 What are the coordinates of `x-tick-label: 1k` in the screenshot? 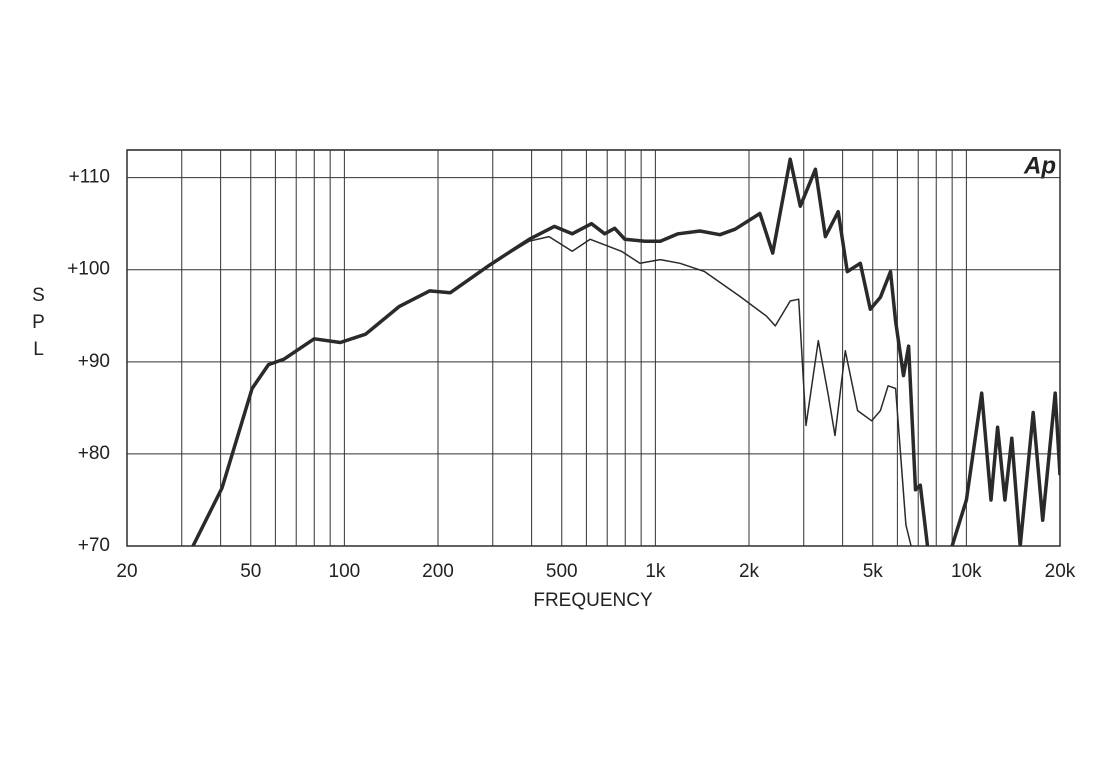 It's located at (655, 571).